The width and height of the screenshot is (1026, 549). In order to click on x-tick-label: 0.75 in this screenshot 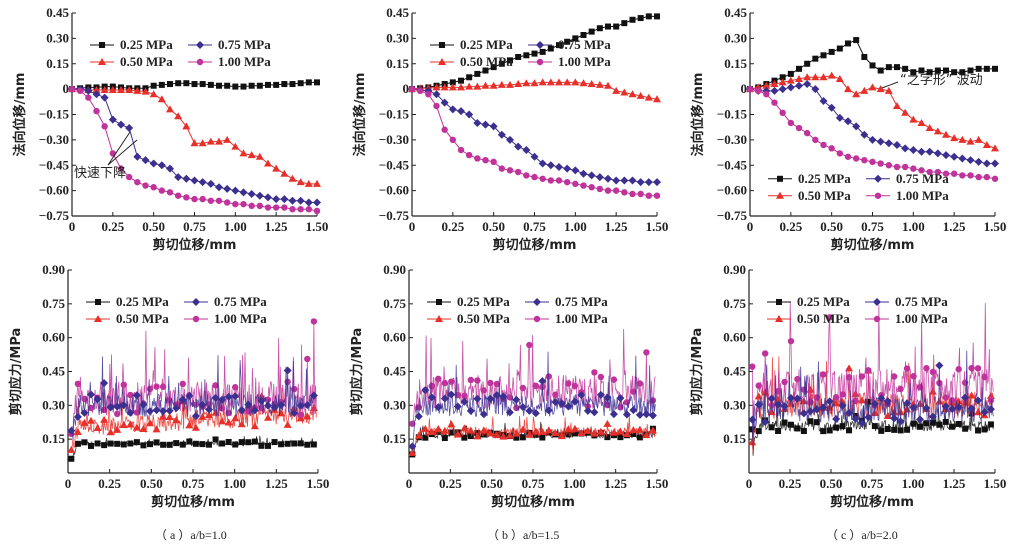, I will do `click(872, 226)`.